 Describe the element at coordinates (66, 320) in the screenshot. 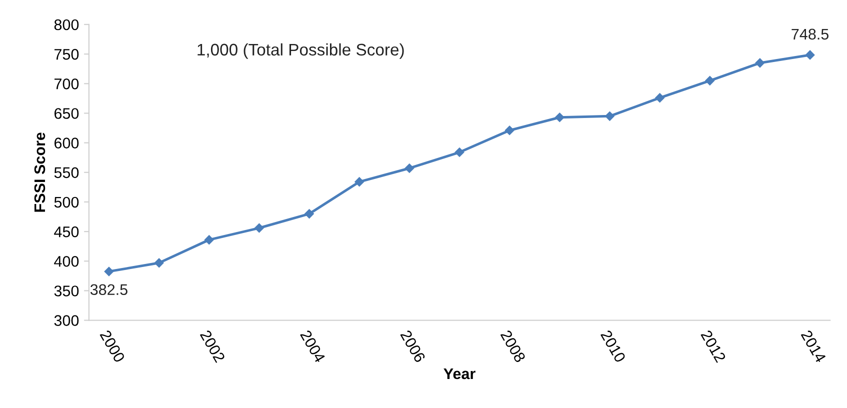

I see `y-tick-label: 300` at that location.